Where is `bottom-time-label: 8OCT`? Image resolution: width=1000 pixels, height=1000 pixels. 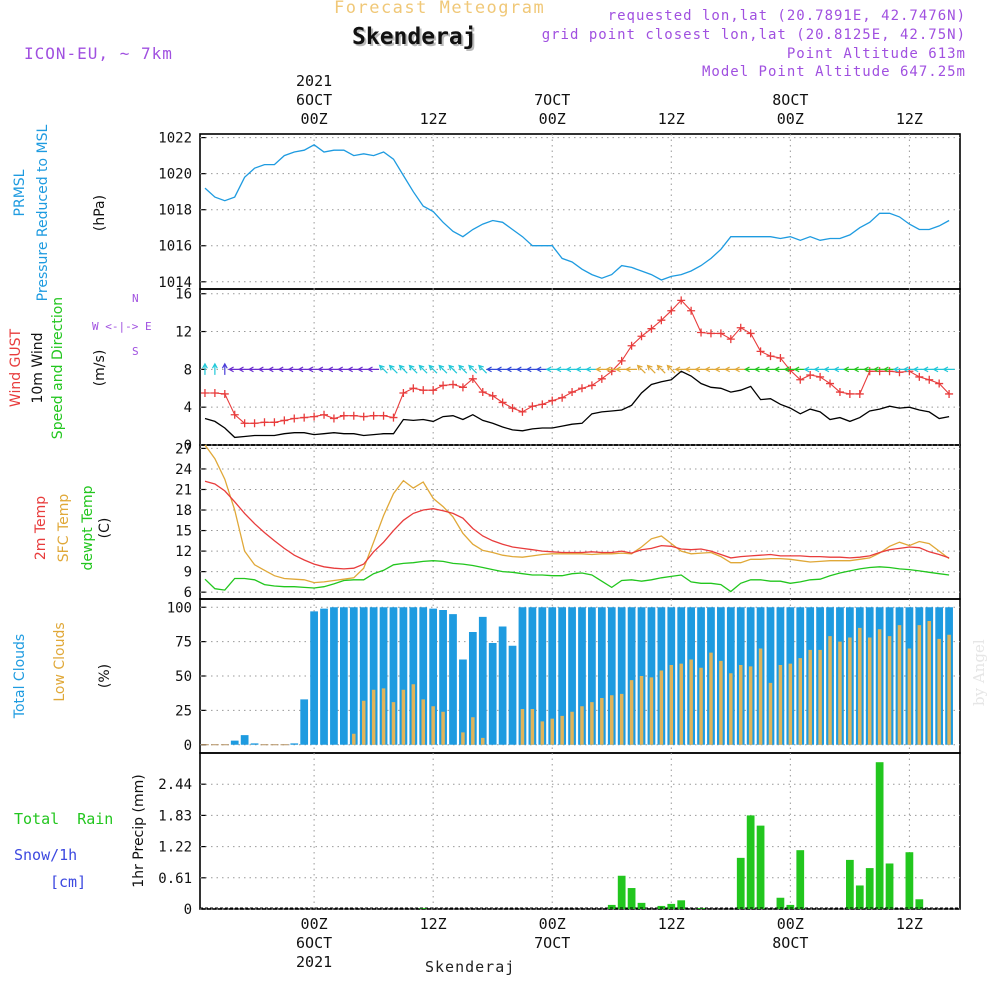 bottom-time-label: 8OCT is located at coordinates (790, 943).